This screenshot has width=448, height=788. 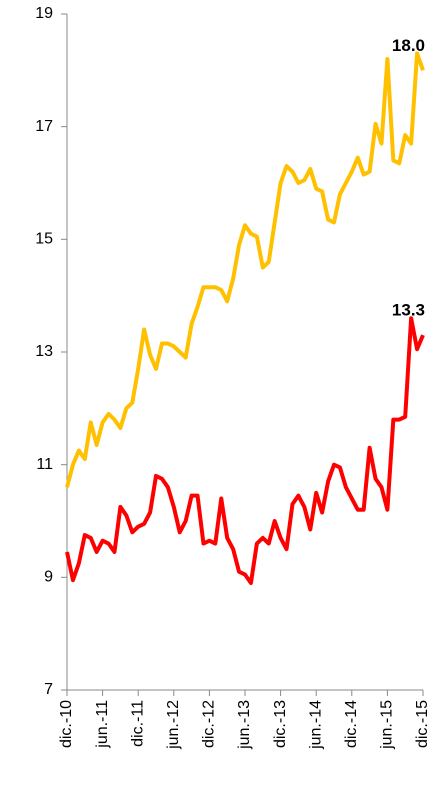 I want to click on x-tick-label: jun.-11, so click(x=102, y=724).